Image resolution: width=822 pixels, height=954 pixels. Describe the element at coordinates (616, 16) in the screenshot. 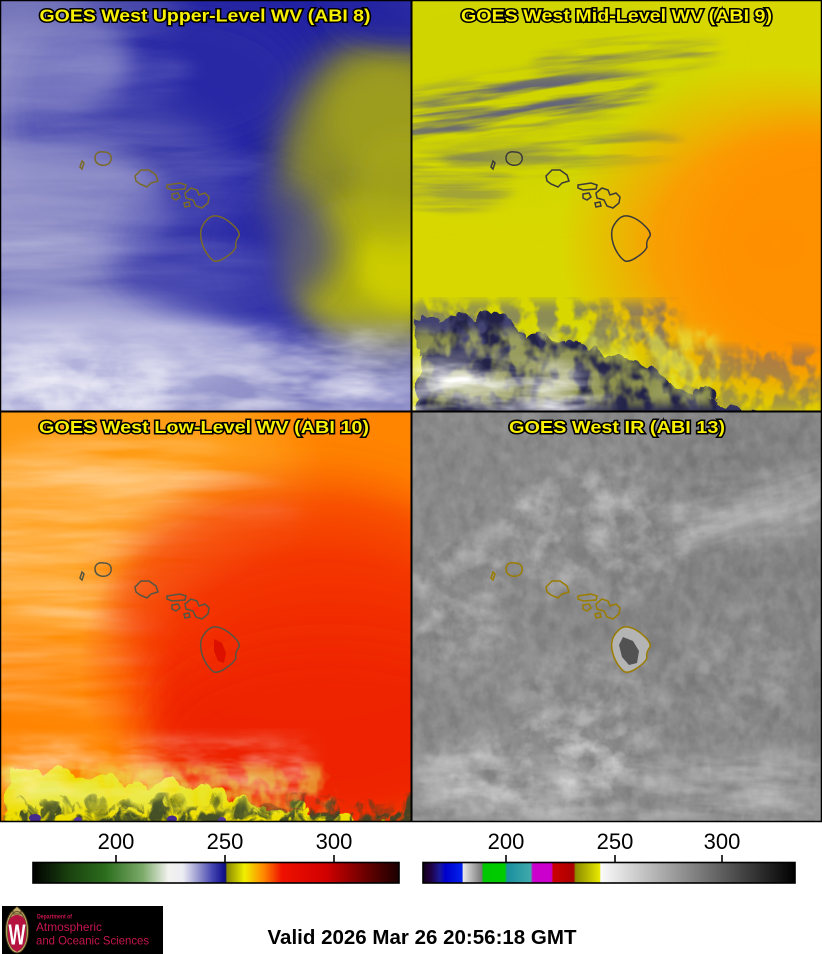

I see `svg-text: GOES West Mid-Level WV (ABI 9)` at that location.